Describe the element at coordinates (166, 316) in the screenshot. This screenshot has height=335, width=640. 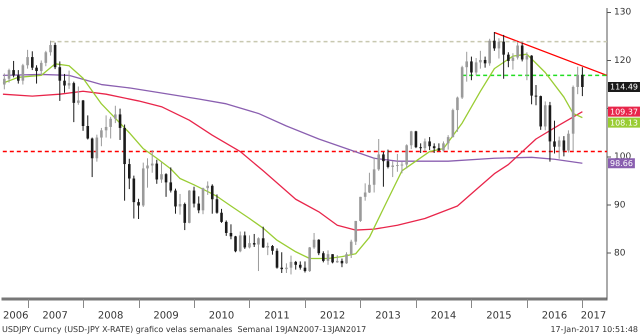
I see `x-tick-label: 2009` at that location.